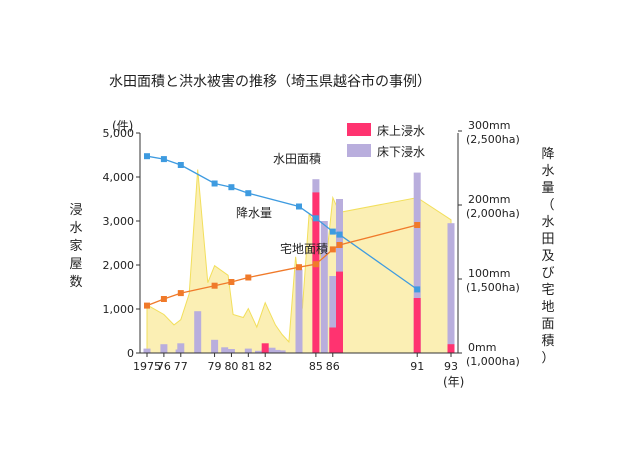 The width and height of the screenshot is (618, 456). I want to click on left-tick-label-3: 3,000, so click(119, 221).